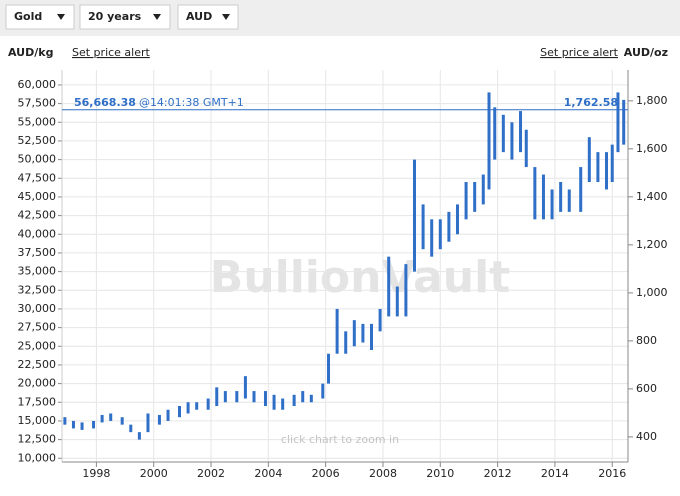  What do you see at coordinates (340, 439) in the screenshot?
I see `hint: click chart to zoom in` at bounding box center [340, 439].